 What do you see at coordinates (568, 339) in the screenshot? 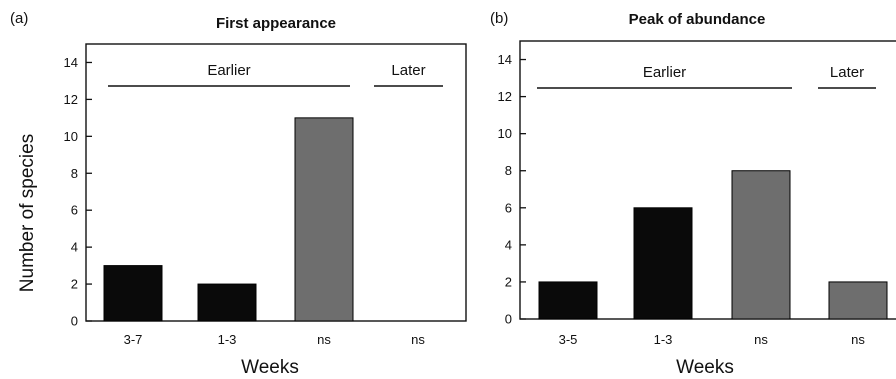
I see `x-tick-label: 3-5` at bounding box center [568, 339].